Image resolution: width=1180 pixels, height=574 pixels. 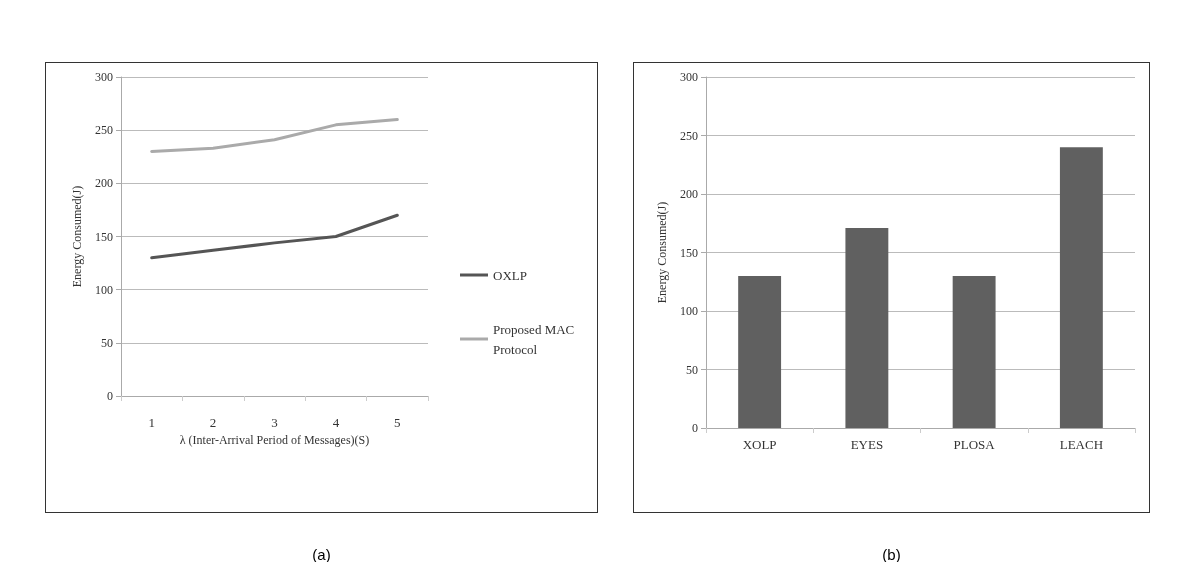 What do you see at coordinates (336, 422) in the screenshot?
I see `x-tick-label: 4` at bounding box center [336, 422].